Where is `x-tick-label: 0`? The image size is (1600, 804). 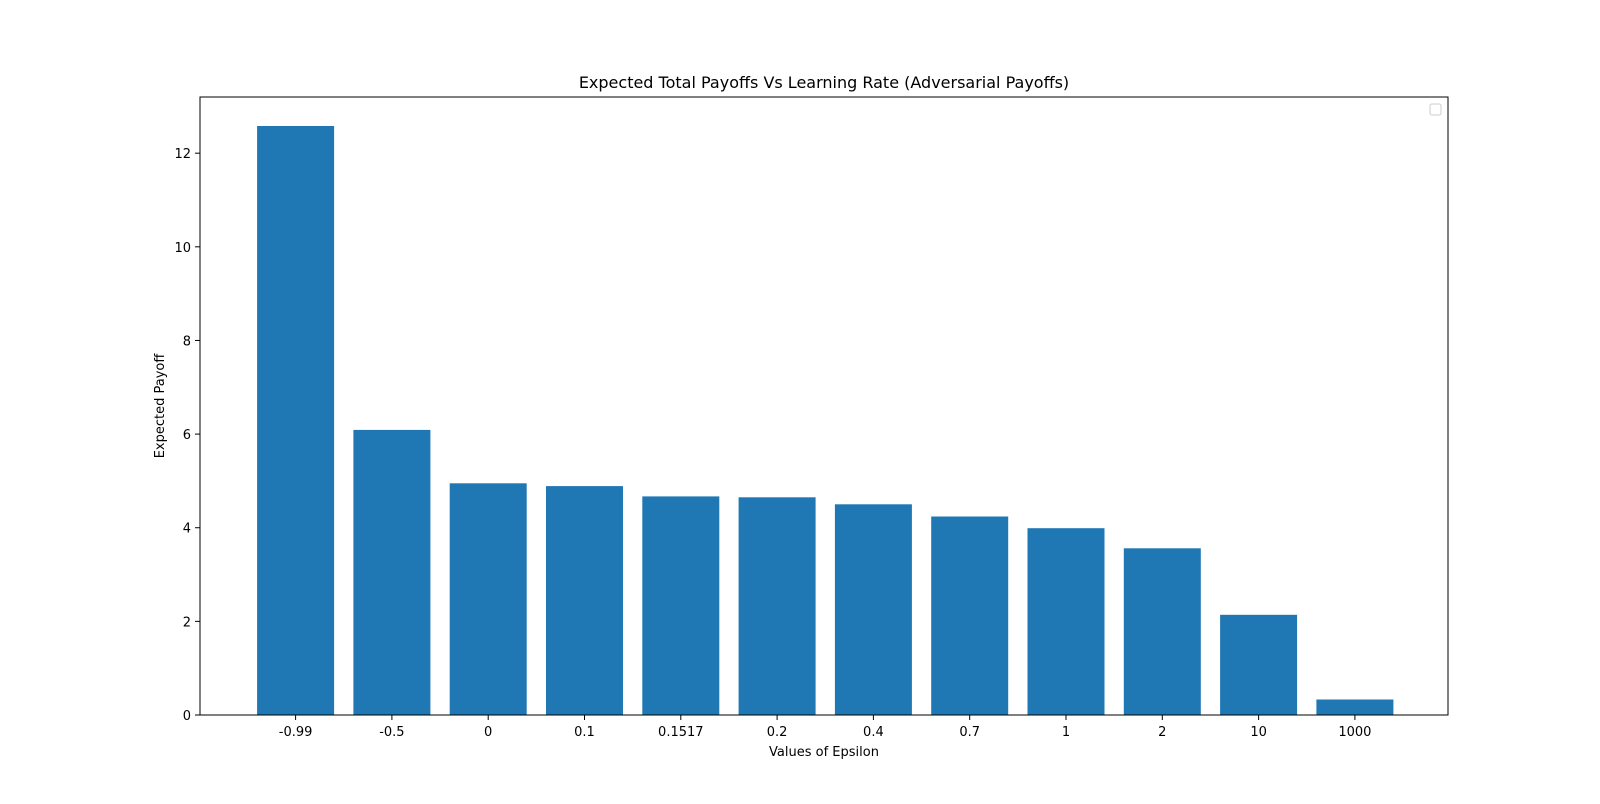 x-tick-label: 0 is located at coordinates (488, 732).